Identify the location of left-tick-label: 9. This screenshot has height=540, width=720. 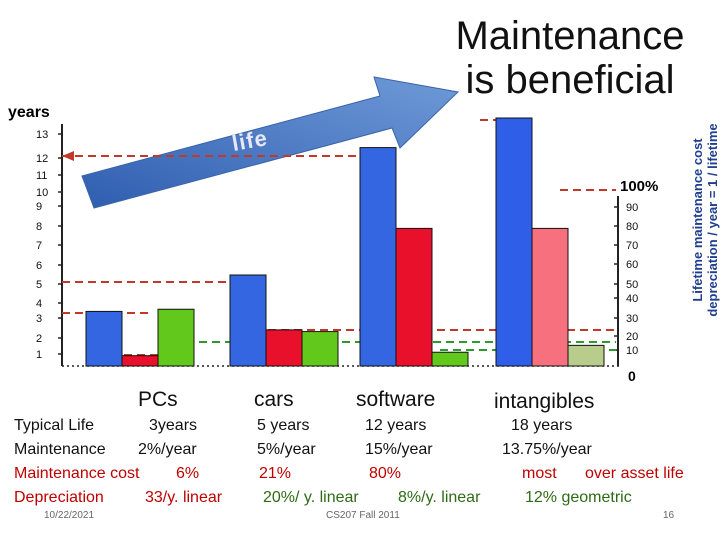
(39, 207).